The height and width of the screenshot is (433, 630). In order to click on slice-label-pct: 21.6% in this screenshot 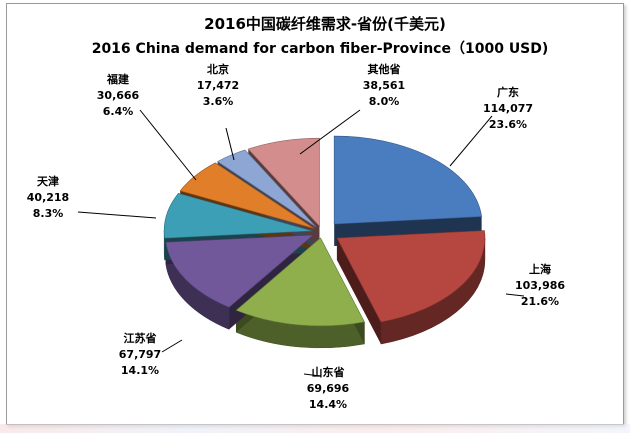, I will do `click(540, 301)`.